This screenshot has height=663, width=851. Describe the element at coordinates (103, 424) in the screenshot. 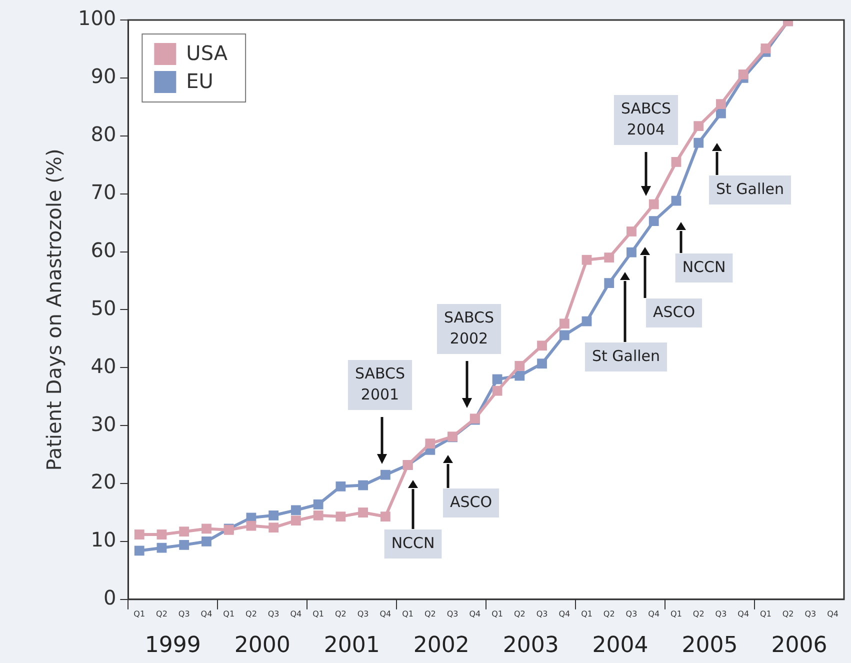

I see `y-tick-label: 30` at that location.